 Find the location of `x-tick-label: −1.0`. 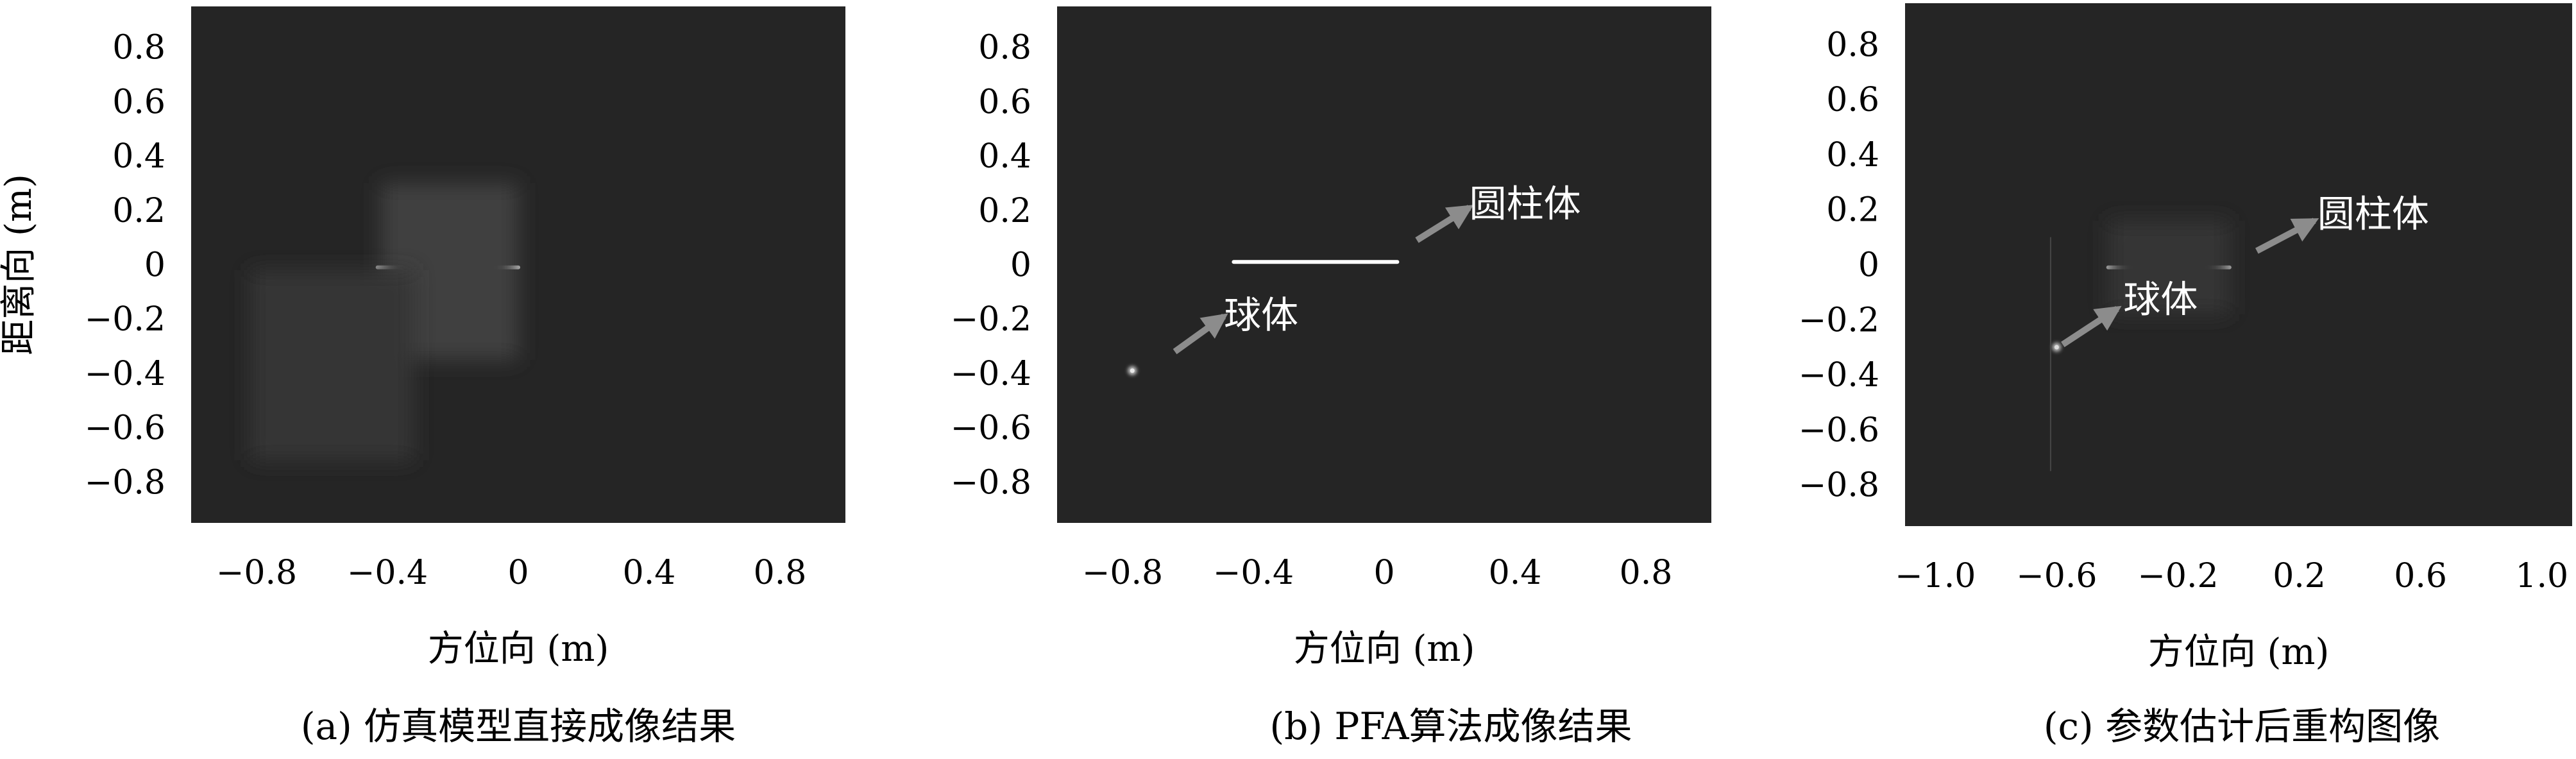

x-tick-label: −1.0 is located at coordinates (1935, 576).